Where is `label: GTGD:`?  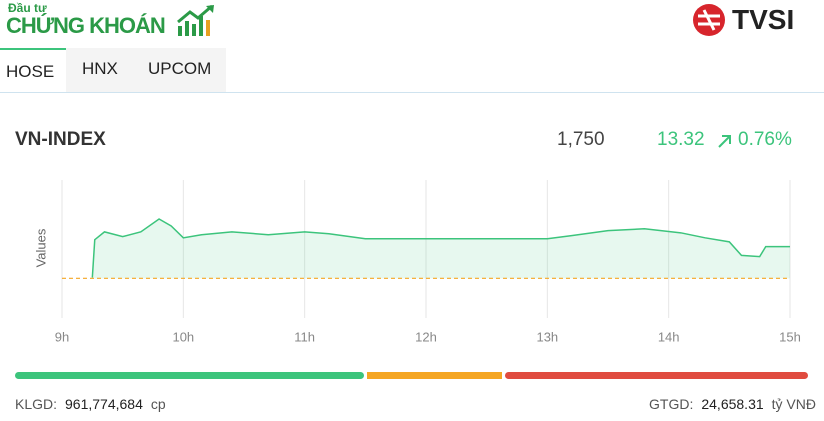
label: GTGD: is located at coordinates (671, 404).